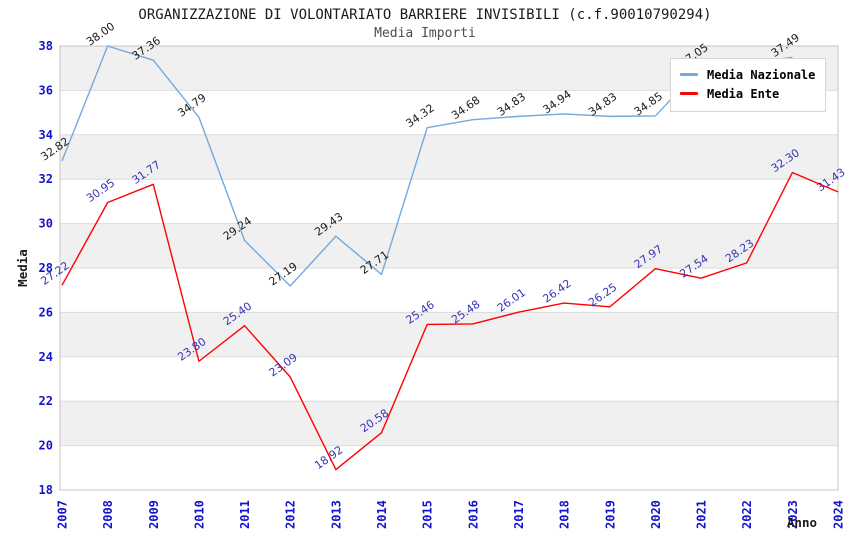 This screenshot has width=850, height=550. What do you see at coordinates (46, 357) in the screenshot?
I see `y-tick-label: 24` at bounding box center [46, 357].